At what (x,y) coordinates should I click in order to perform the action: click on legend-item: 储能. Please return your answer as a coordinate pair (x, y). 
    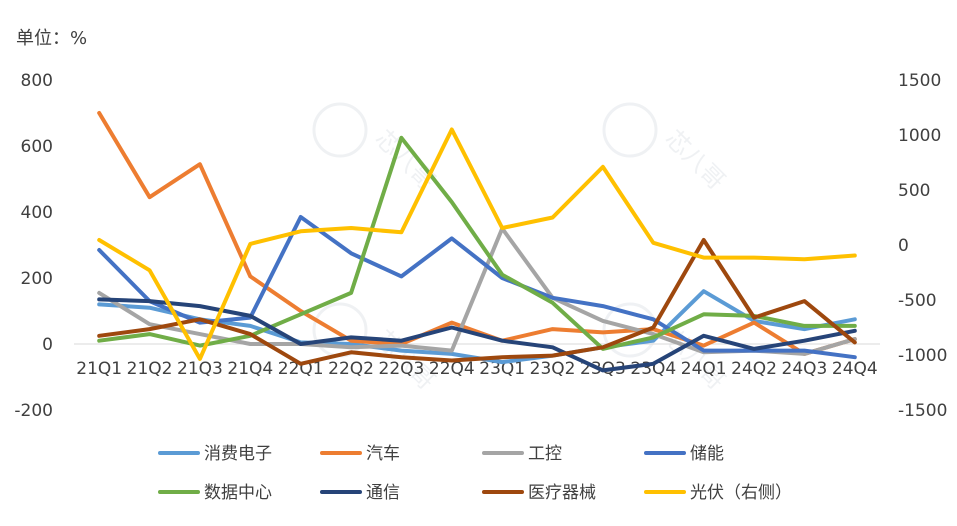
    Looking at the image, I should click on (684, 454).